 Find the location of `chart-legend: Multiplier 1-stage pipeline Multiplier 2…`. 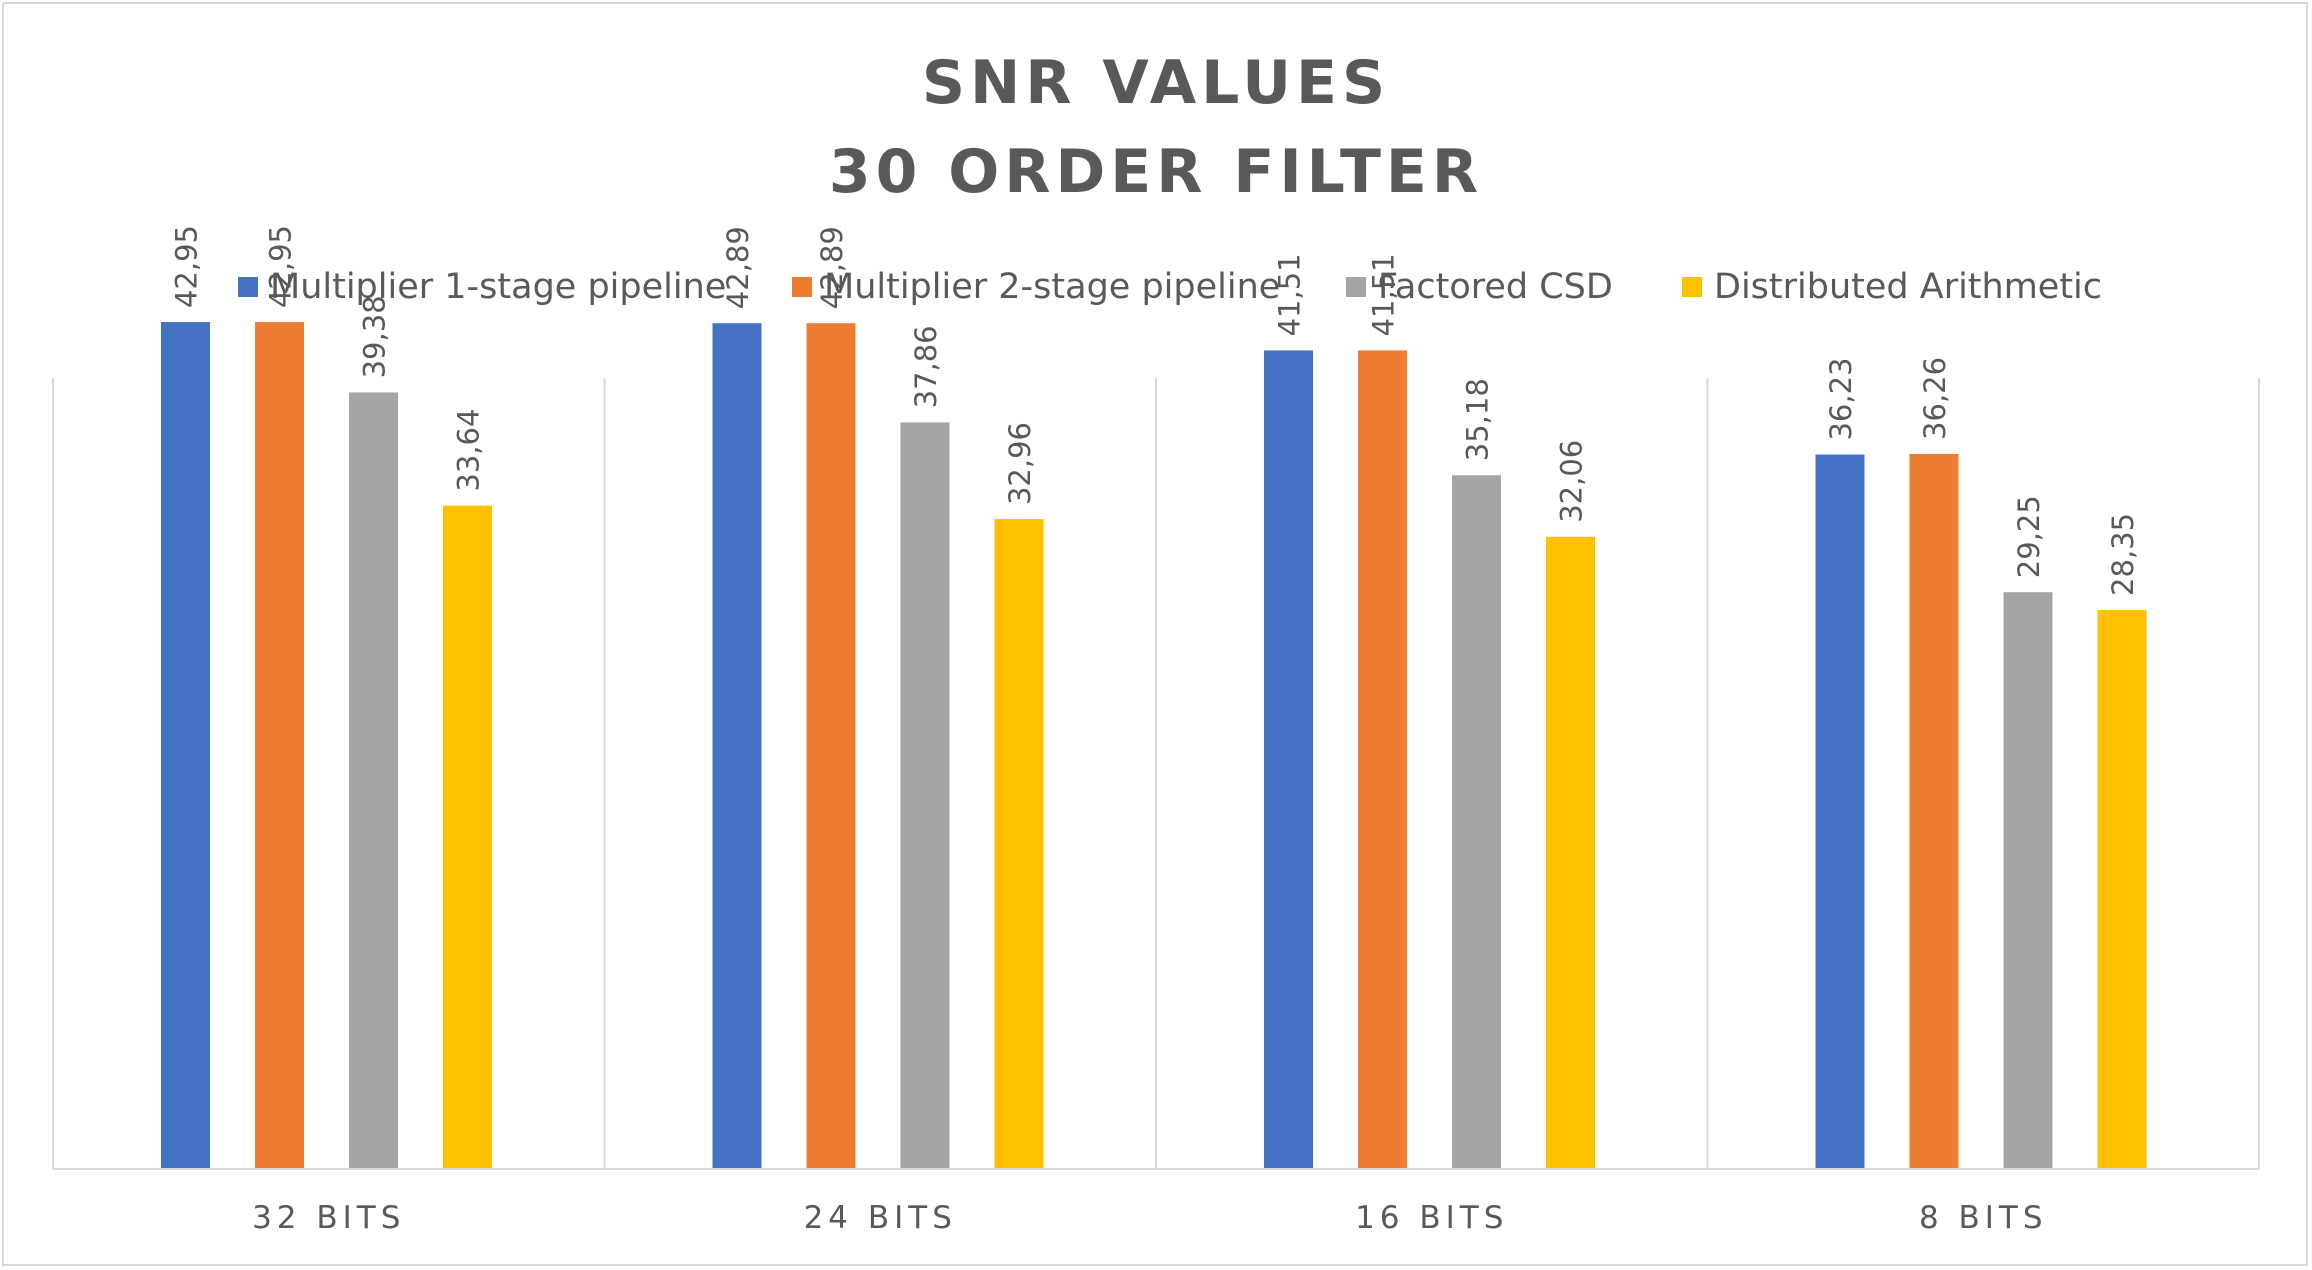

chart-legend: Multiplier 1-stage pipeline Multiplier 2… is located at coordinates (1156, 287).